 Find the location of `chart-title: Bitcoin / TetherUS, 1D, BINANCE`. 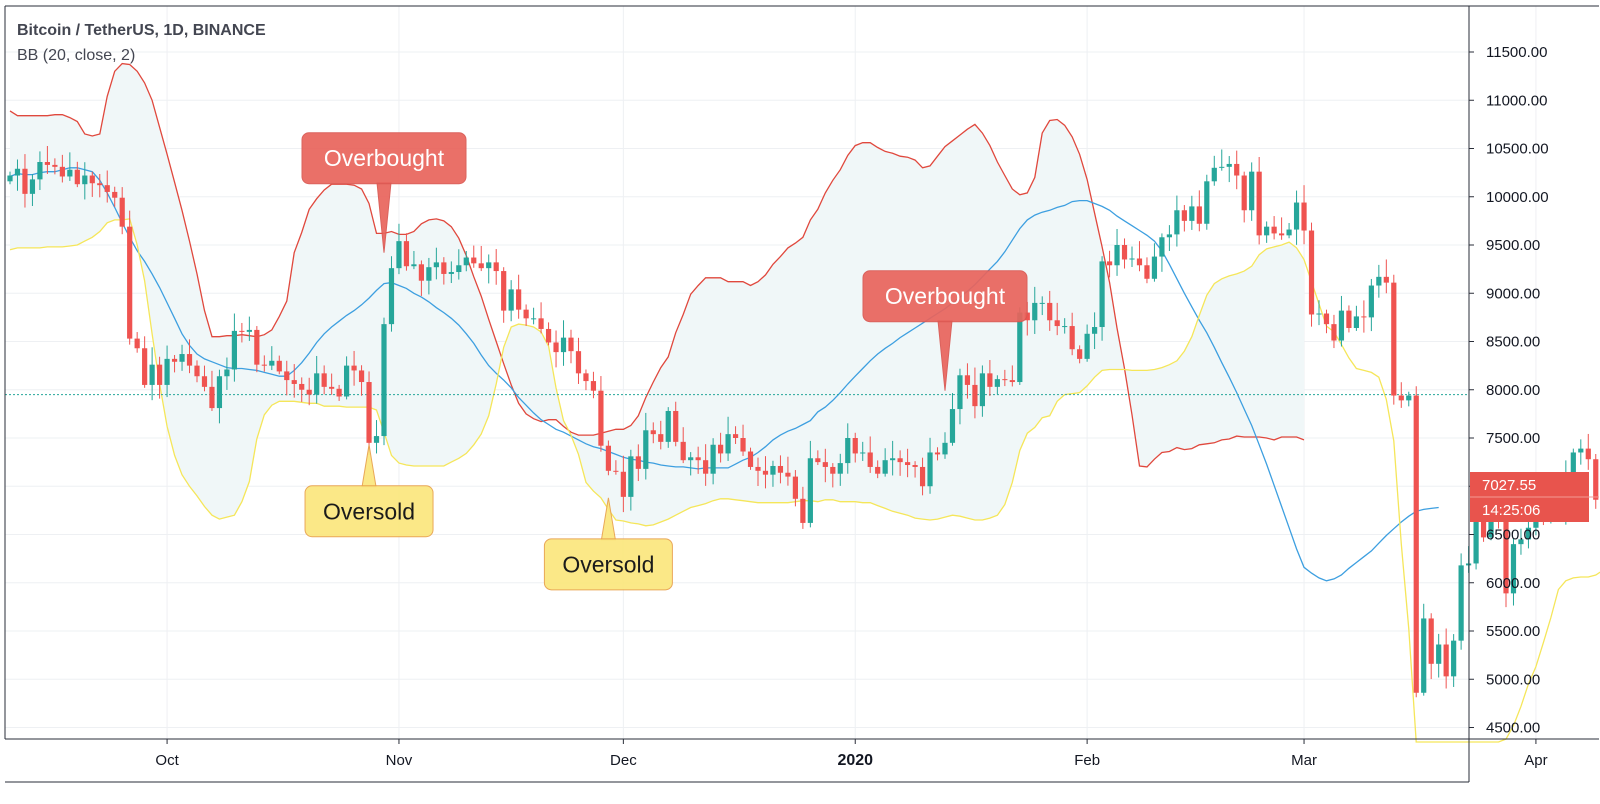

chart-title: Bitcoin / TetherUS, 1D, BINANCE is located at coordinates (141, 30).